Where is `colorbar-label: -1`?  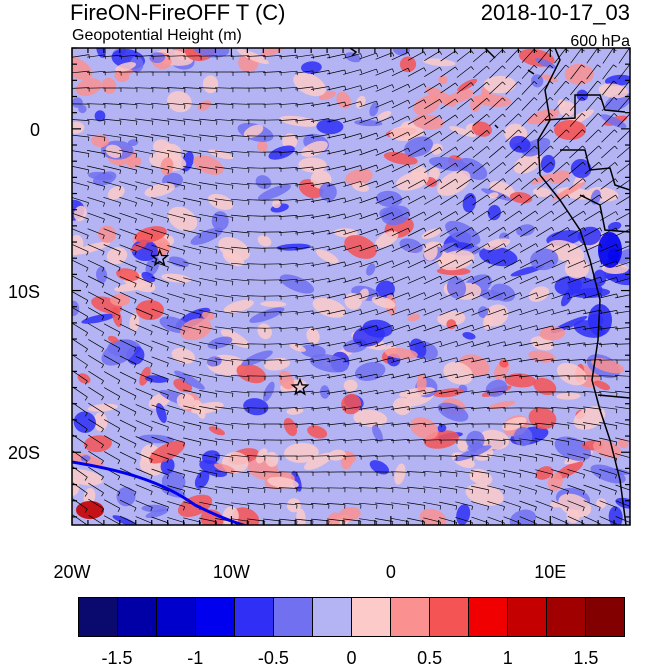
colorbar-label: -1 is located at coordinates (195, 658).